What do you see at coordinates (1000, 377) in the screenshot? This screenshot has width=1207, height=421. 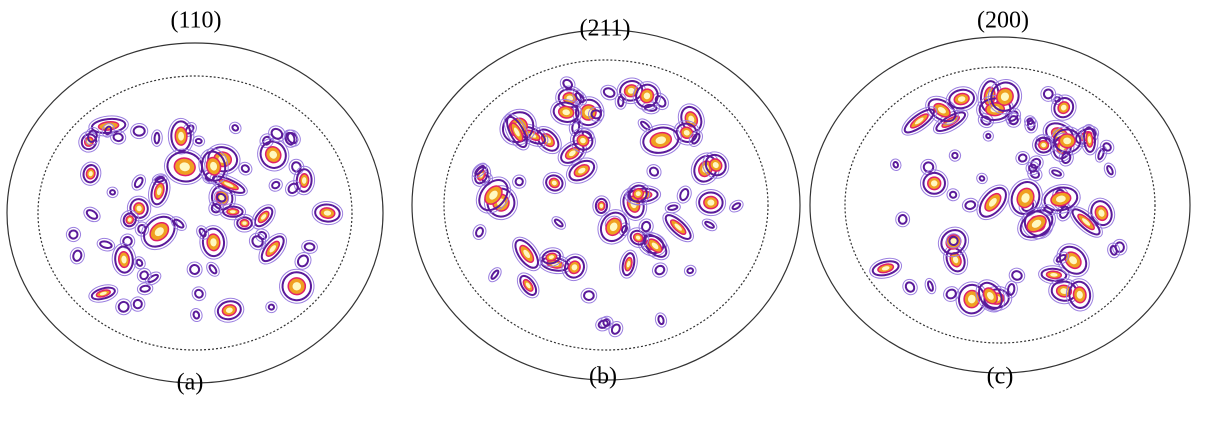 I see `panel-label: (c)` at bounding box center [1000, 377].